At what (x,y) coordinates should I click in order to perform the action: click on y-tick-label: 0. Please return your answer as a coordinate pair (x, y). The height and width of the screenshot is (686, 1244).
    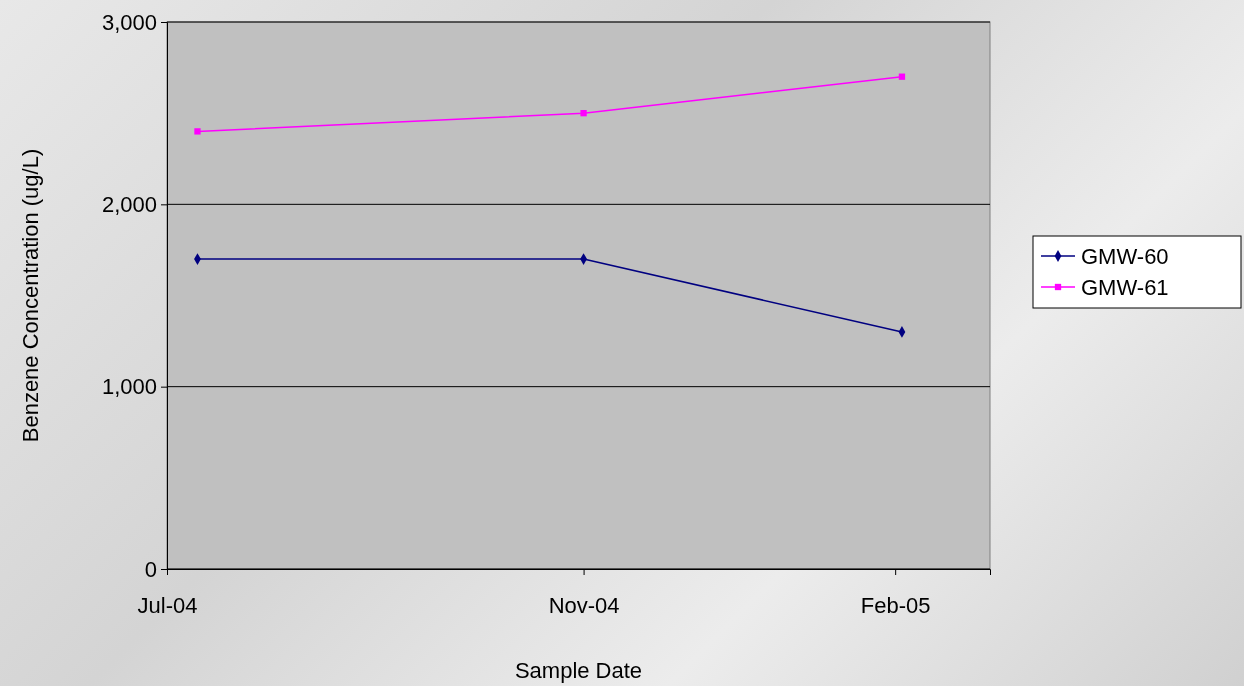
    Looking at the image, I should click on (150, 569).